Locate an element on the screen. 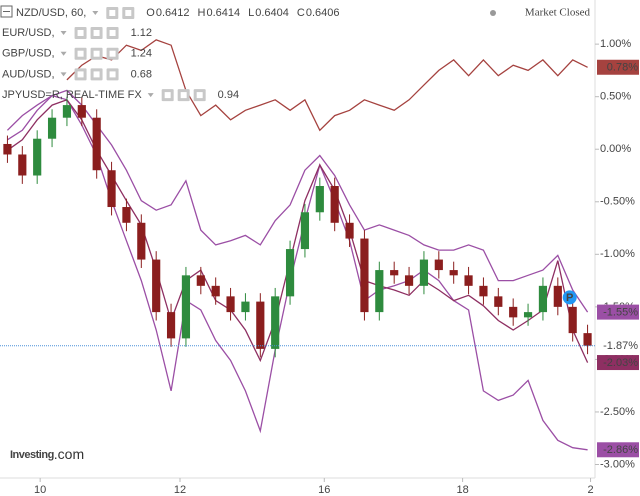 The height and width of the screenshot is (496, 640). ohlc-value: 0.6404 is located at coordinates (272, 13).